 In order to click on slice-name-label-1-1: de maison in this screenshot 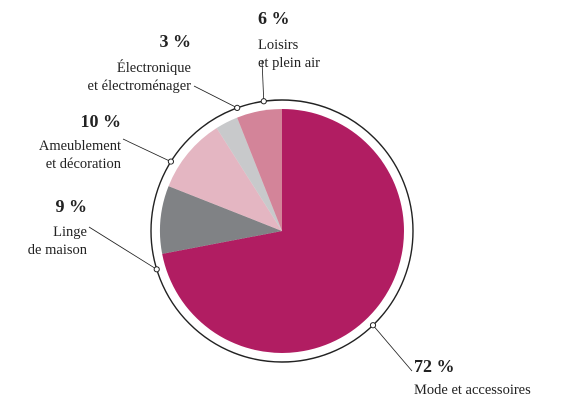, I will do `click(58, 250)`.